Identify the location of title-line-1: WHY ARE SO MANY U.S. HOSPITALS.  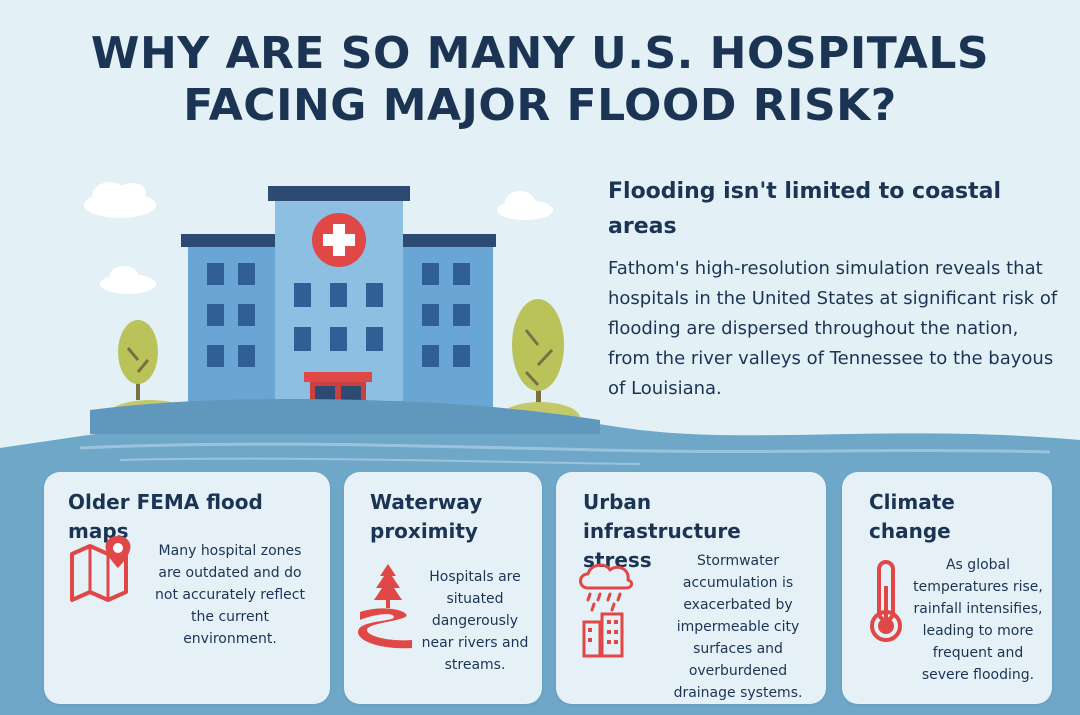
(540, 53).